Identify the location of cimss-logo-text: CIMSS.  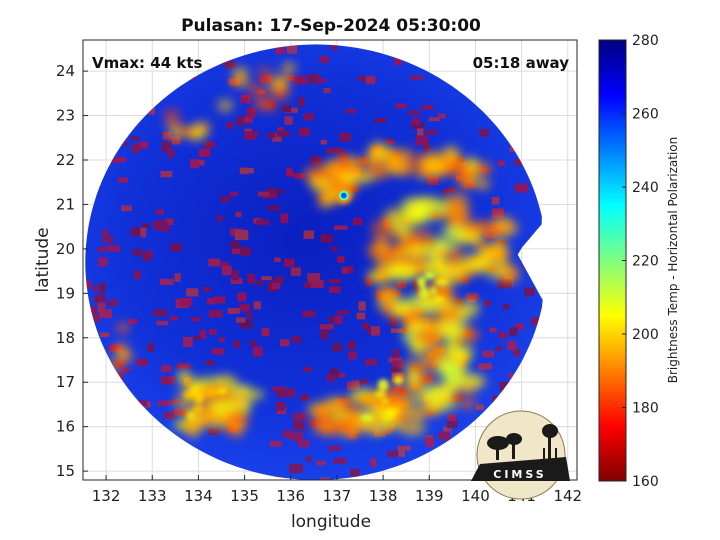
(519, 474).